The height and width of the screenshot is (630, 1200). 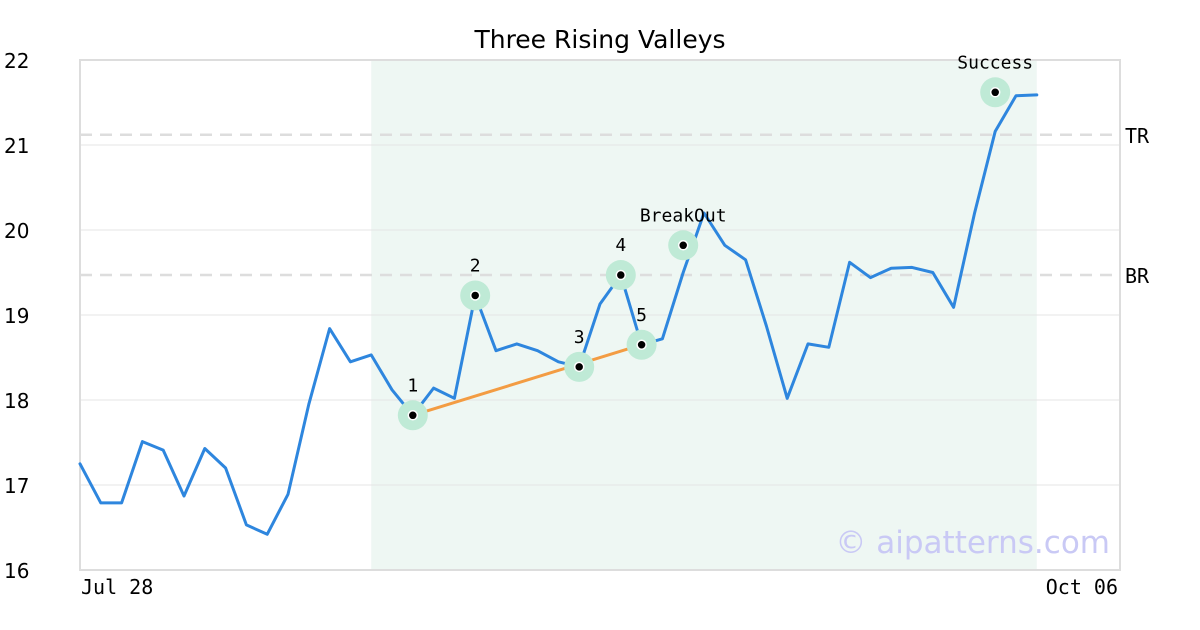 What do you see at coordinates (16, 571) in the screenshot?
I see `y-tick-label: 16` at bounding box center [16, 571].